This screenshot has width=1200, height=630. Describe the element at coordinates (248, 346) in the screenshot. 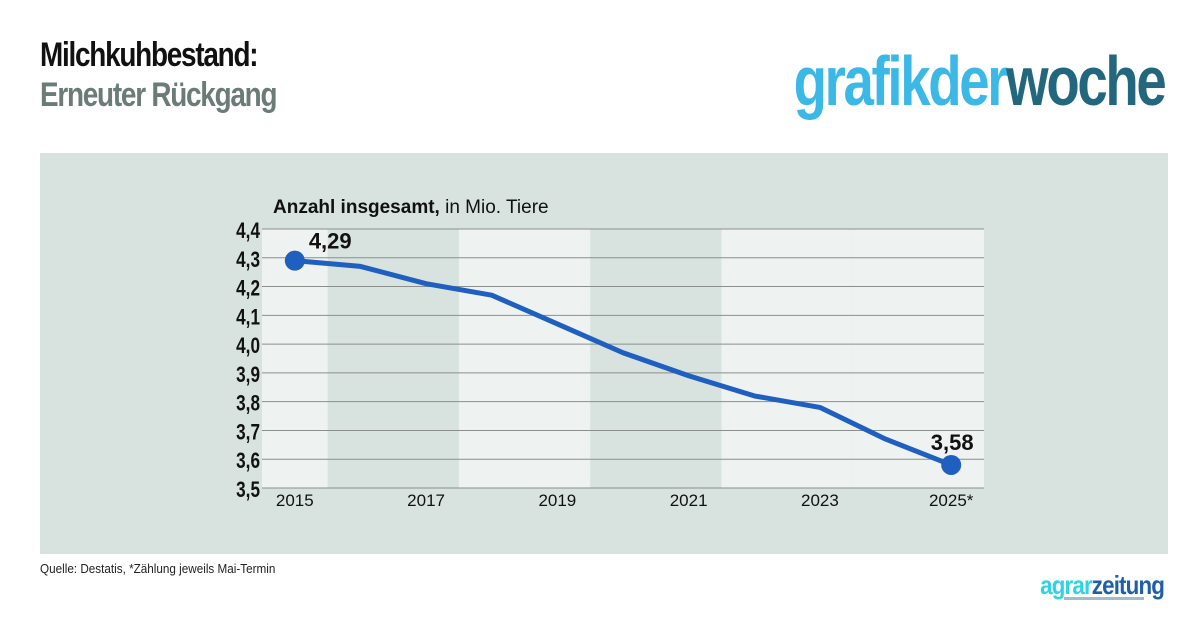

I see `y-tick-label: 4,0` at that location.